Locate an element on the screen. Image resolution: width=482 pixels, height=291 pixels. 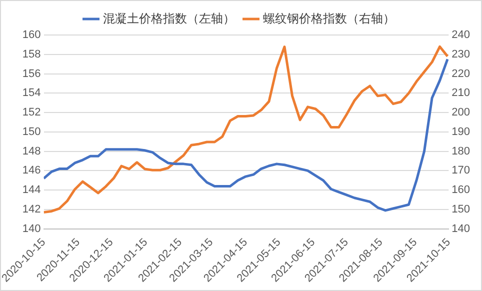
y-tick-label: 158 is located at coordinates (31, 54).